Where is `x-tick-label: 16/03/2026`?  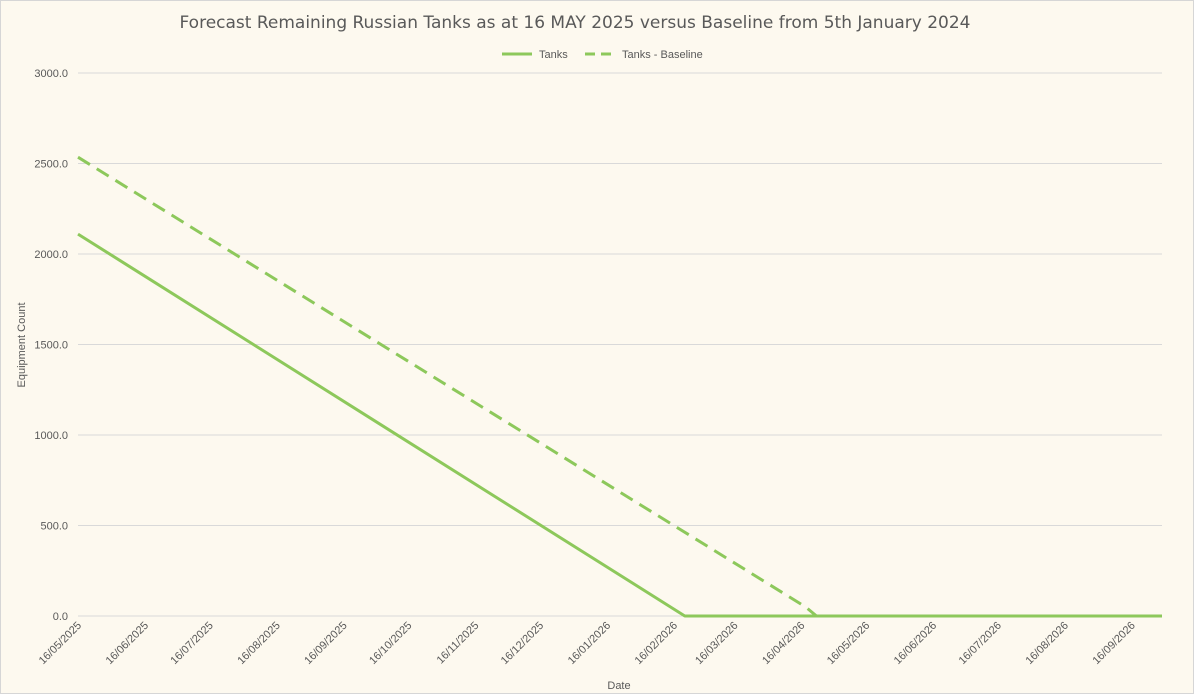 x-tick-label: 16/03/2026 is located at coordinates (716, 643).